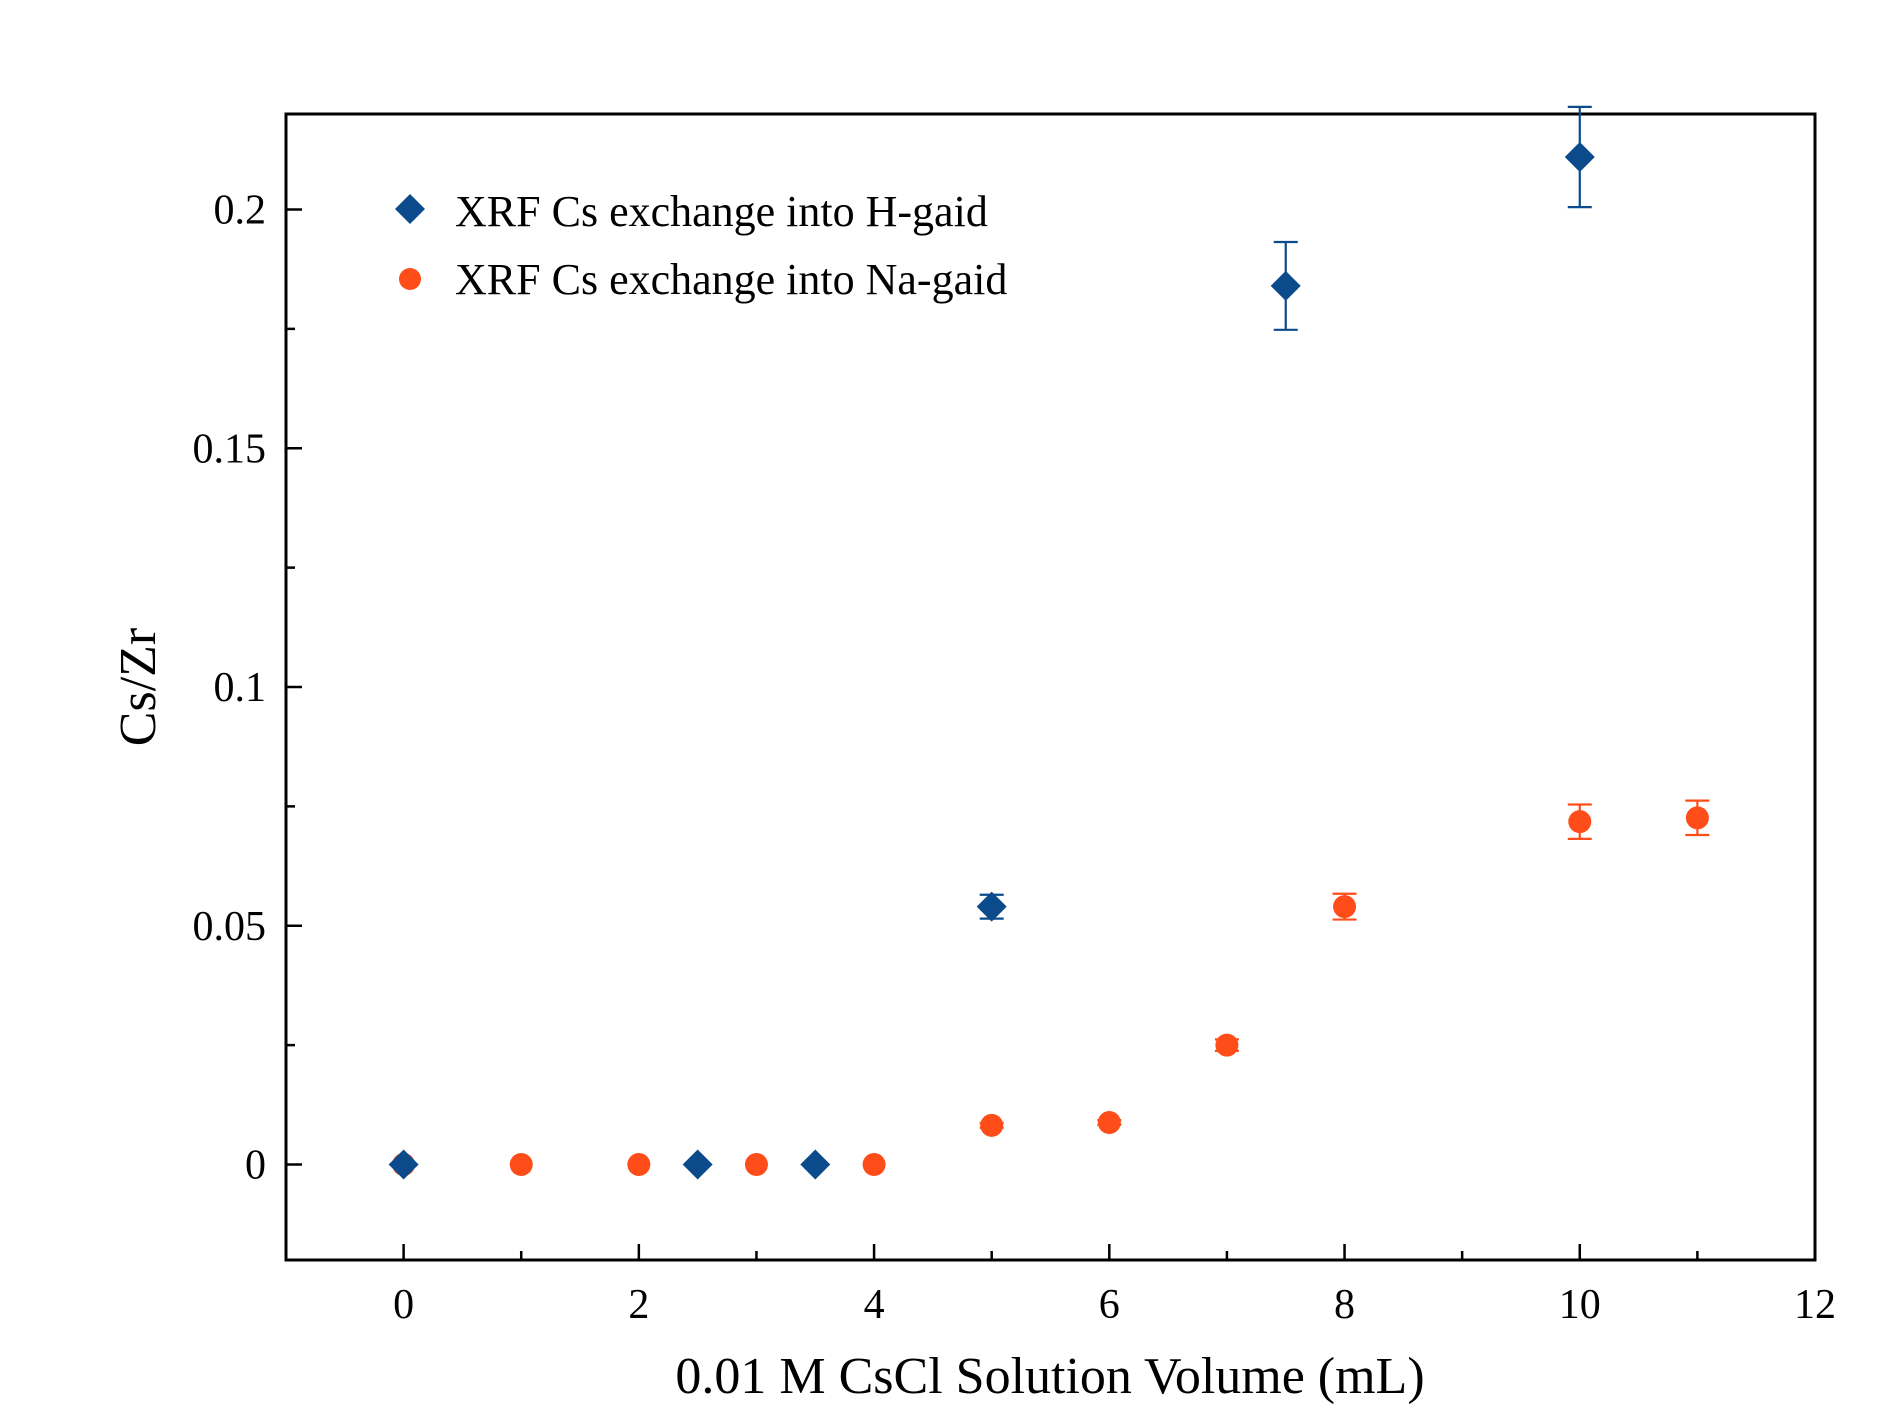  I want to click on legend-marker-diamond, so click(410, 209).